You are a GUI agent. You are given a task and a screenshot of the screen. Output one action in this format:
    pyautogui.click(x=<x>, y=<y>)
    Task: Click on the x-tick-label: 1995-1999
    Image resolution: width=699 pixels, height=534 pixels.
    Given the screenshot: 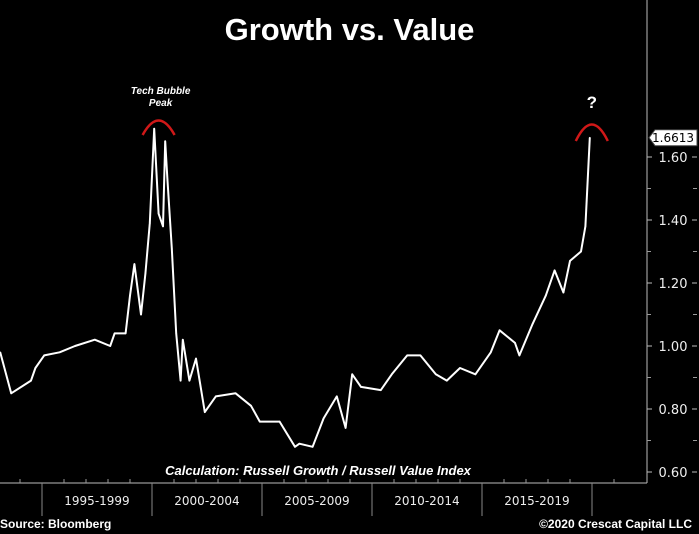 What is the action you would take?
    pyautogui.click(x=96, y=501)
    